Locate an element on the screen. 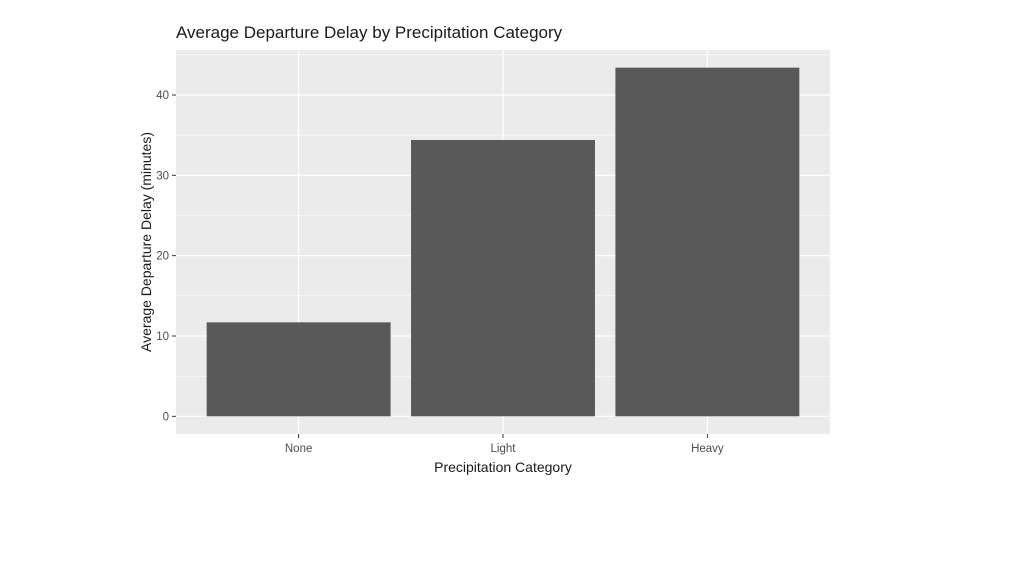 Image resolution: width=1018 pixels, height=588 pixels. x-axis: None Light Heavy is located at coordinates (504, 444).